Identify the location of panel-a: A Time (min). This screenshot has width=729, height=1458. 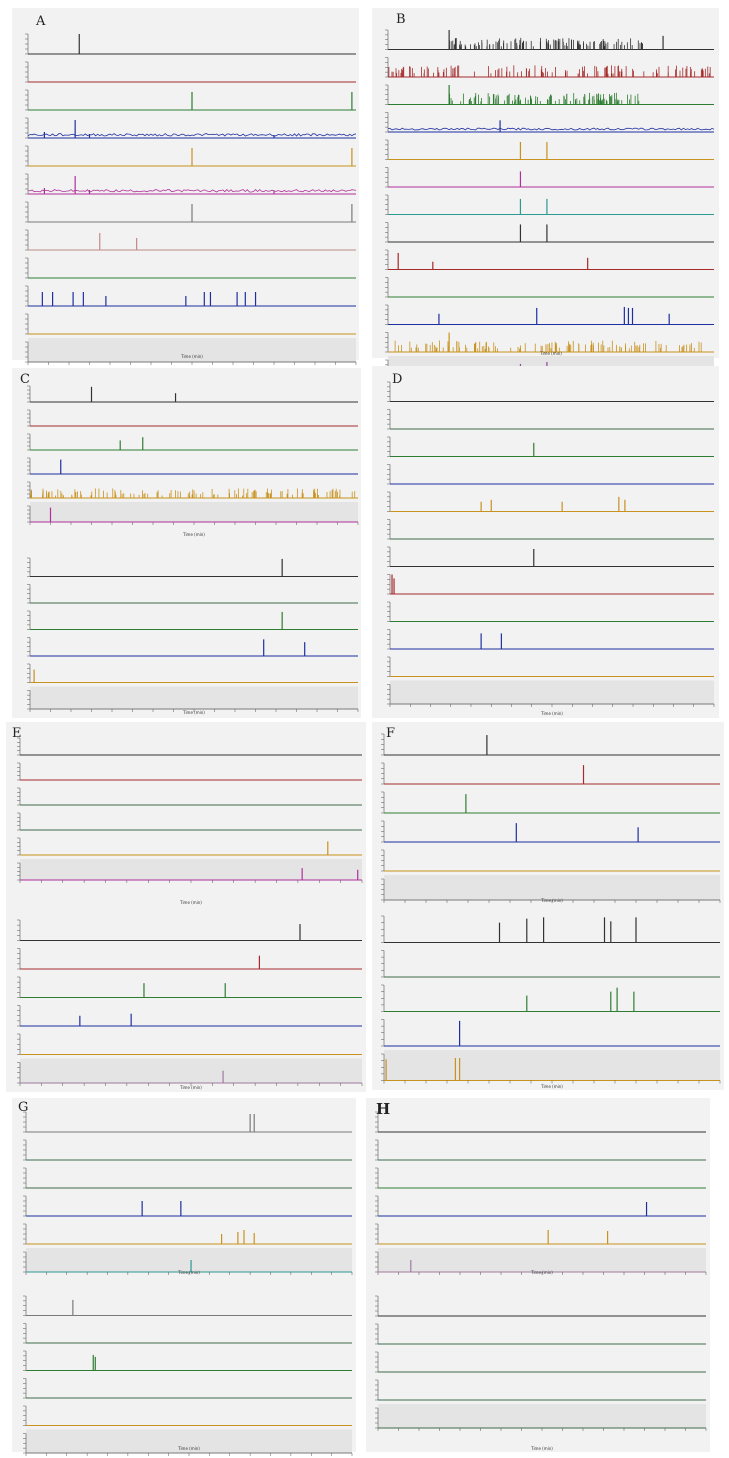
(185, 186).